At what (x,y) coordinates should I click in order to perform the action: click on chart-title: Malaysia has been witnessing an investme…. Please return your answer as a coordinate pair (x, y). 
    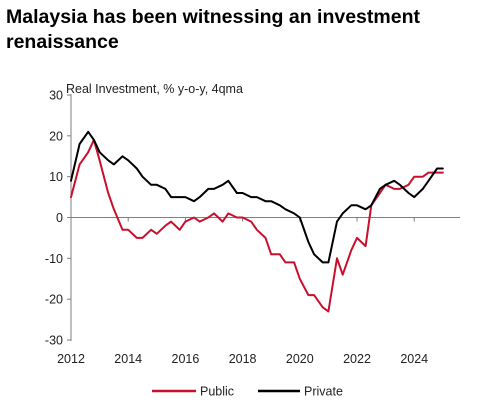
    Looking at the image, I should click on (213, 29).